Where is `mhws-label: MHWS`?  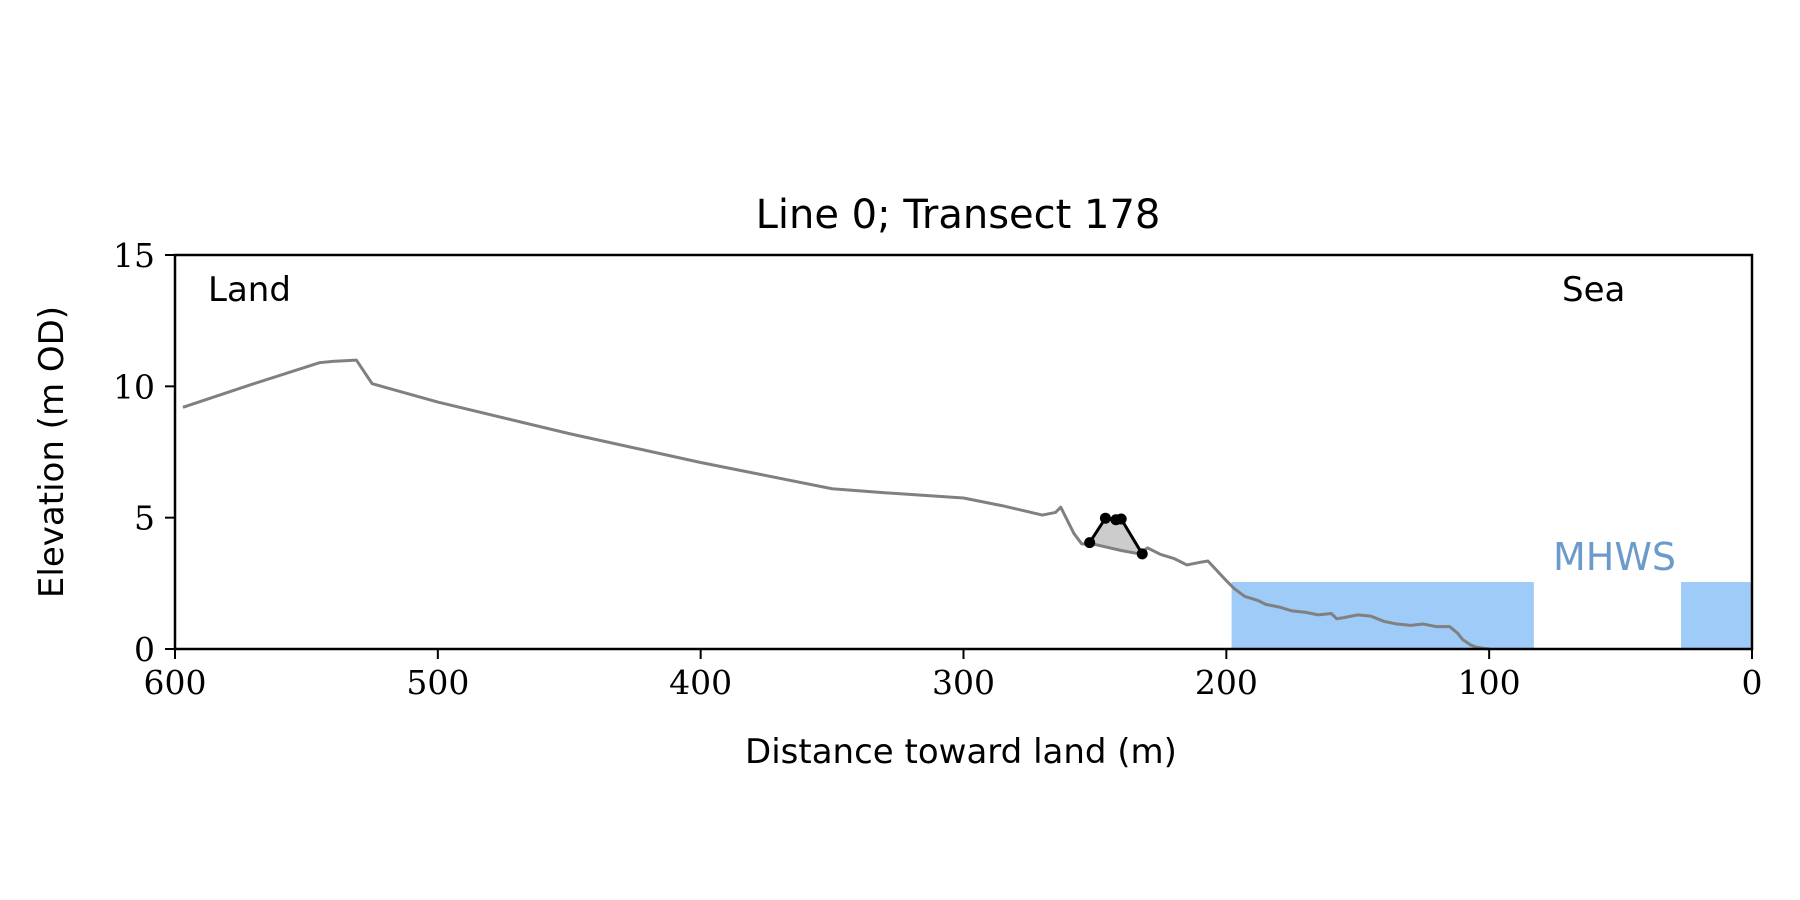 mhws-label: MHWS is located at coordinates (1614, 557).